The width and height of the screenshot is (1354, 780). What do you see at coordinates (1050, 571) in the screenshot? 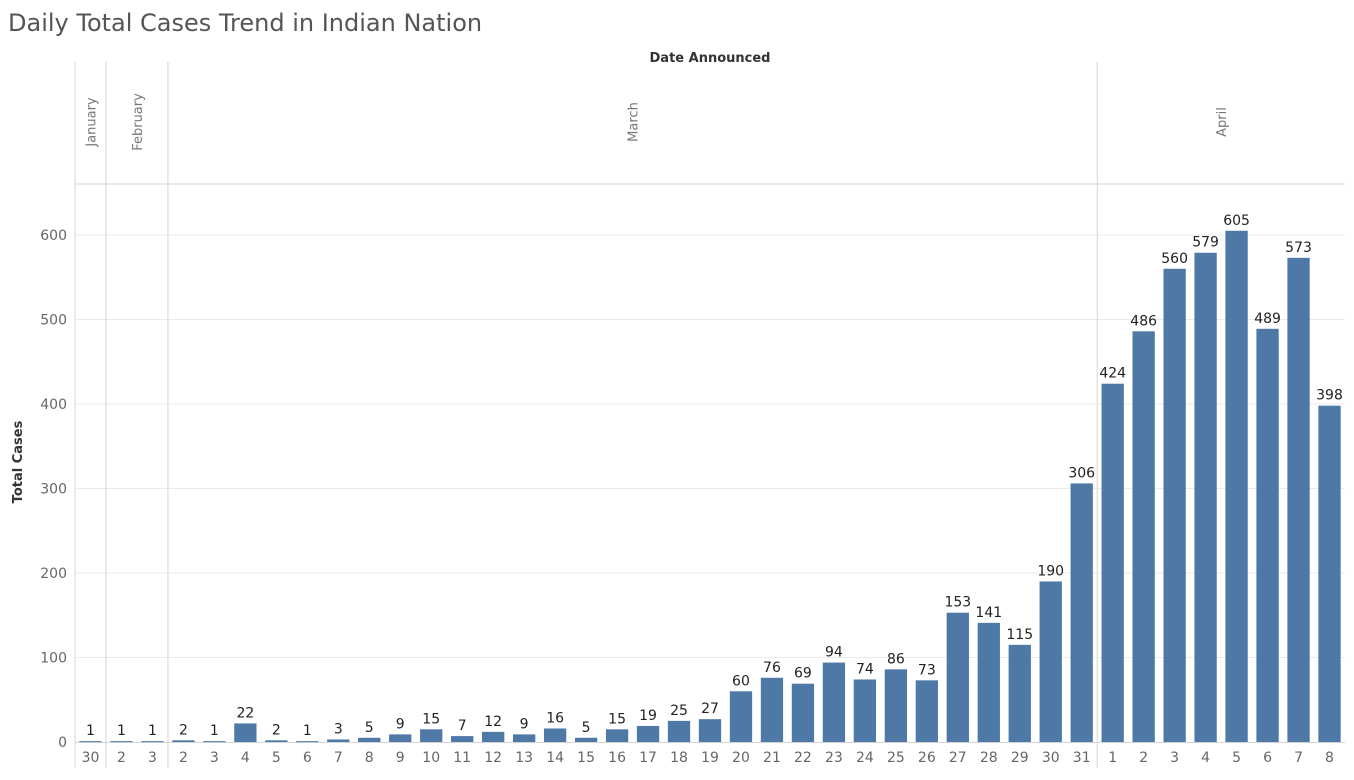
I see `bar-value-label: 190` at bounding box center [1050, 571].